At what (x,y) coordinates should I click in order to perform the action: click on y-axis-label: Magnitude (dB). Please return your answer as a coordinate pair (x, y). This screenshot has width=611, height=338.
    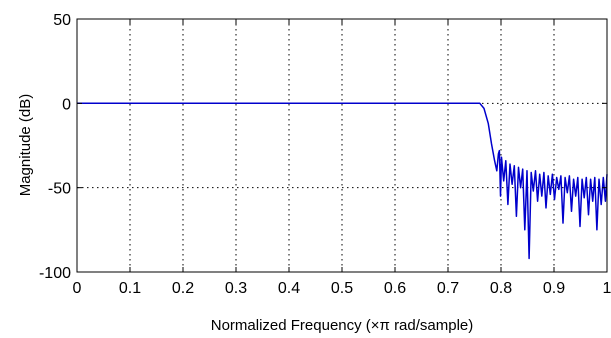
    Looking at the image, I should click on (25, 145).